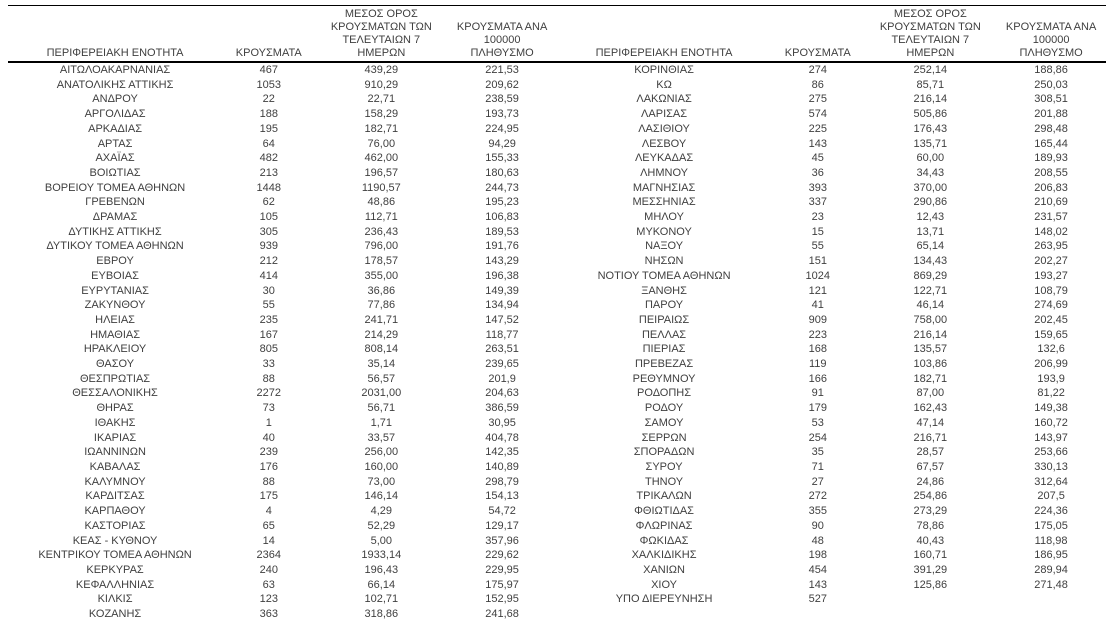 This screenshot has width=1114, height=621. Describe the element at coordinates (502, 584) in the screenshot. I see `per100k-cell: 175,97` at that location.